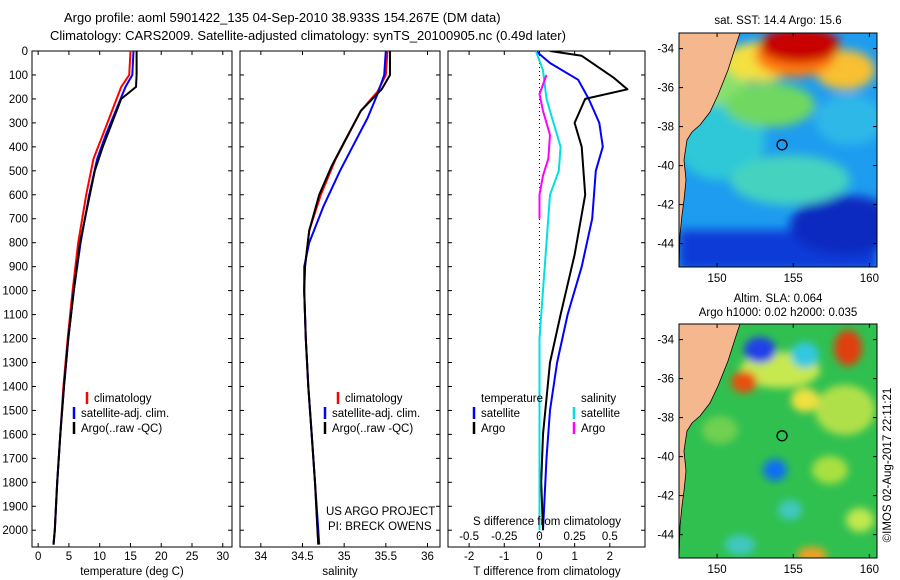  I want to click on depth-tick-label: 1300, so click(15, 363).